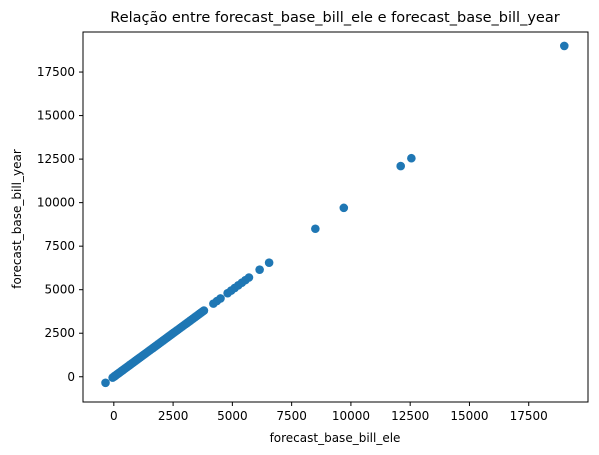  What do you see at coordinates (291, 416) in the screenshot?
I see `x-tick-label: 7500` at bounding box center [291, 416].